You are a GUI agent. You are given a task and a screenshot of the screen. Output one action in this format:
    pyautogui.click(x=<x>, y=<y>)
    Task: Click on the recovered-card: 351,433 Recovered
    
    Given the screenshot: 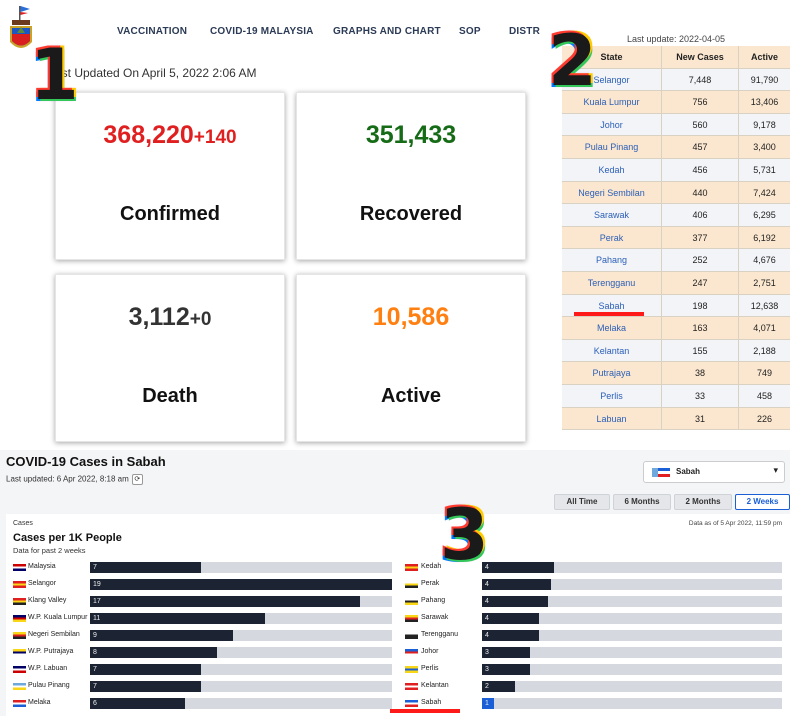 What is the action you would take?
    pyautogui.click(x=411, y=176)
    